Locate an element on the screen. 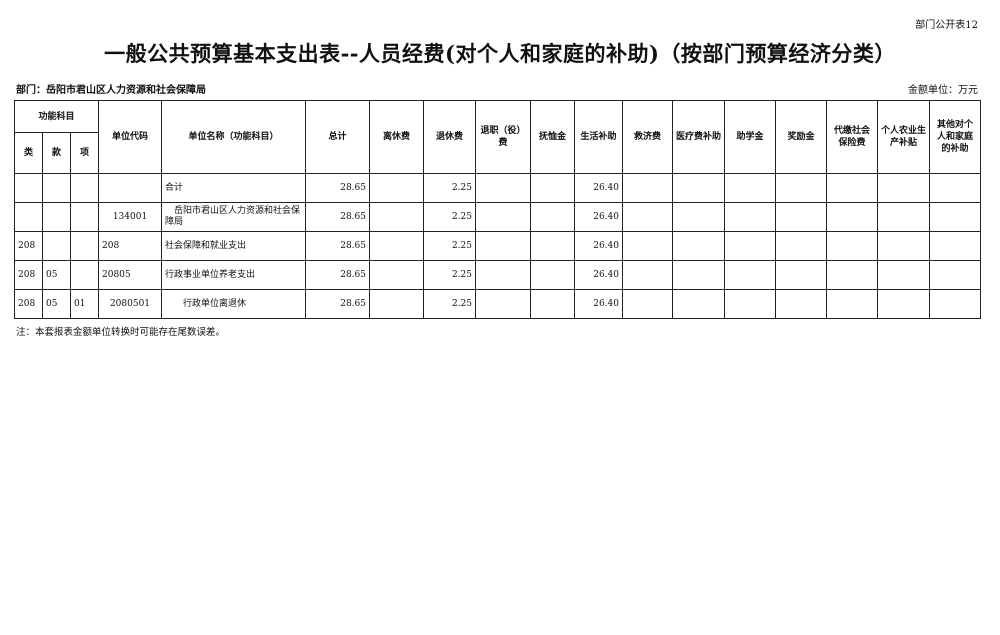 This screenshot has width=1000, height=635. cell-name: 行政事业单位养老支出 is located at coordinates (233, 275).